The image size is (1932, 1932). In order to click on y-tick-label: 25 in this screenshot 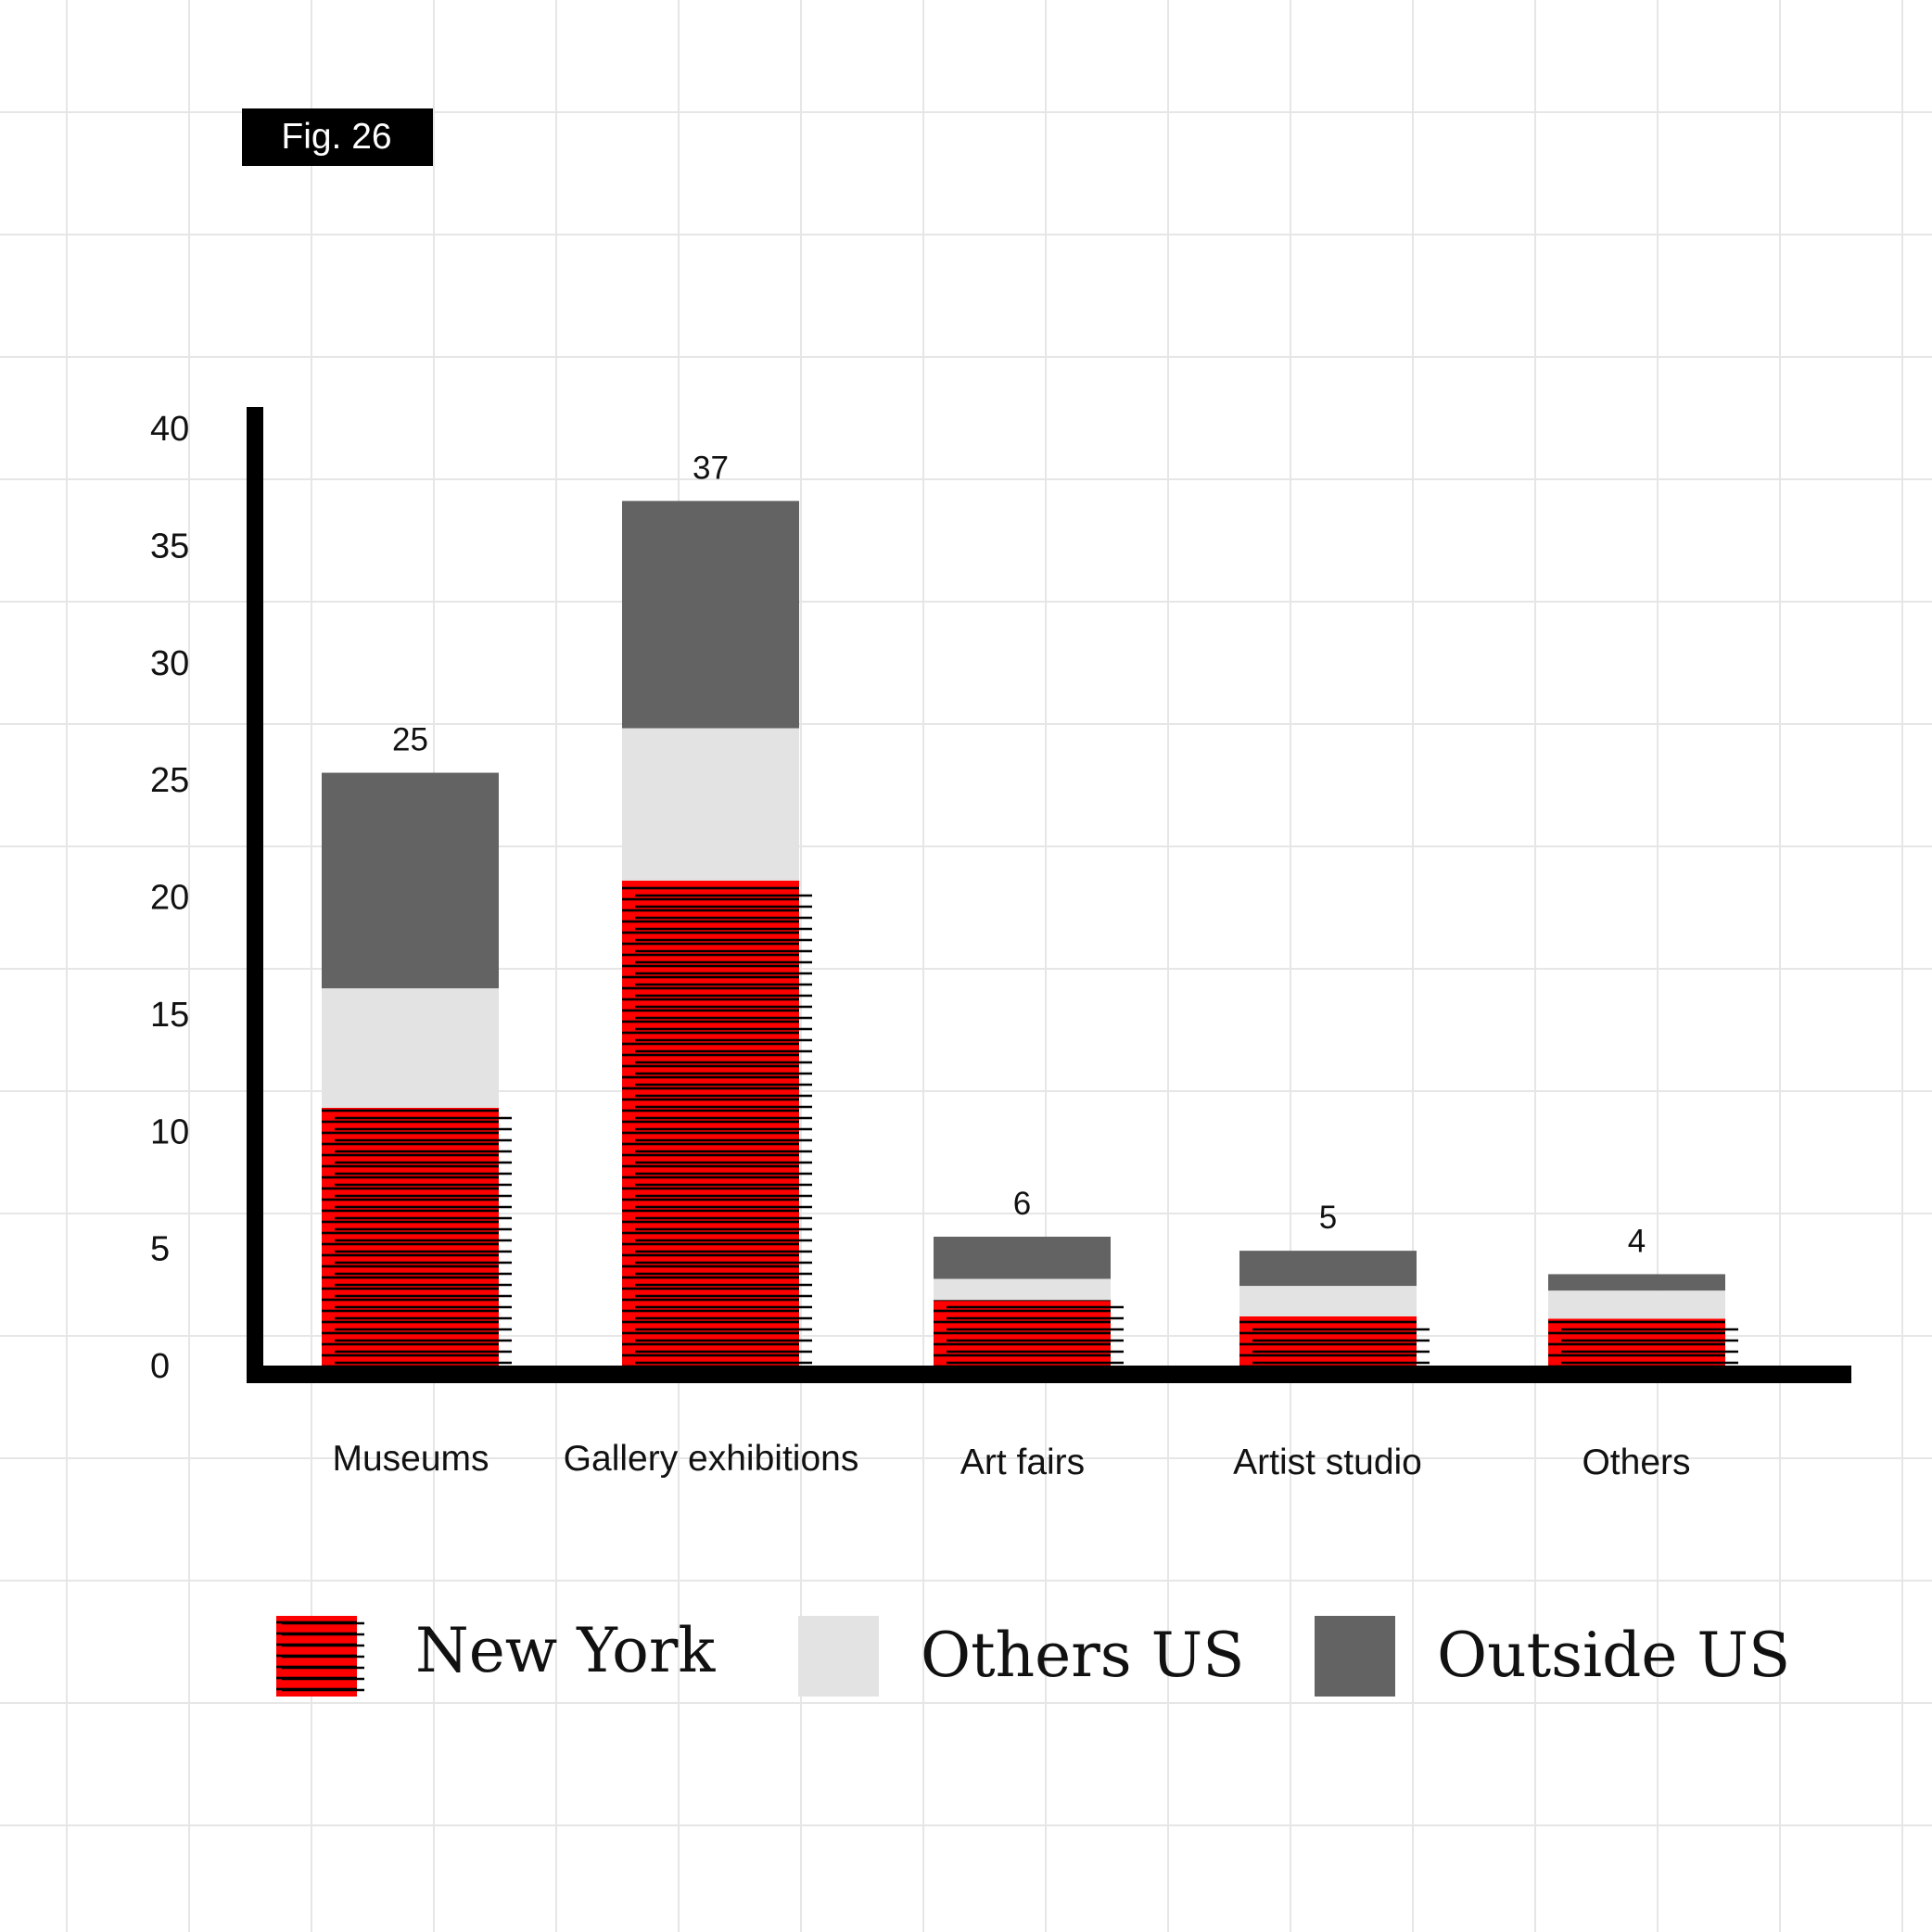, I will do `click(169, 780)`.